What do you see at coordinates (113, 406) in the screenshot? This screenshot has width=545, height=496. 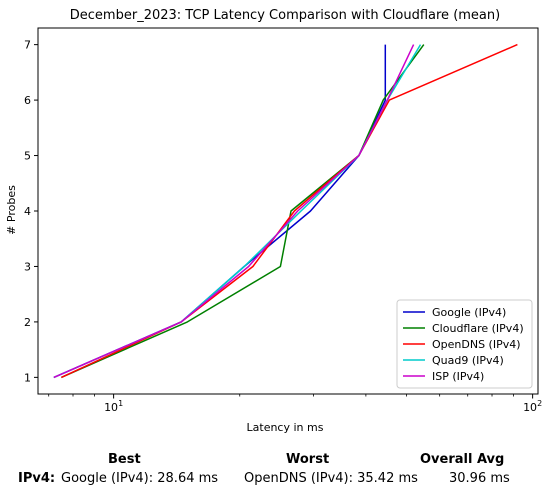 I see `x-tick-label: 10¹` at bounding box center [113, 406].